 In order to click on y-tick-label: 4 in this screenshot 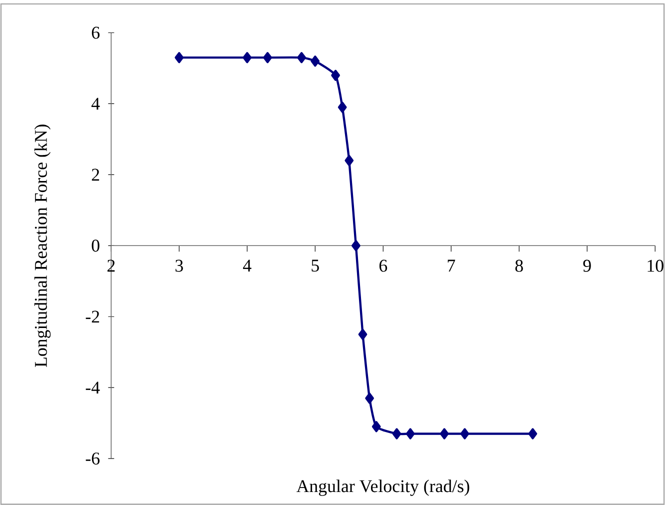, I will do `click(95, 104)`.